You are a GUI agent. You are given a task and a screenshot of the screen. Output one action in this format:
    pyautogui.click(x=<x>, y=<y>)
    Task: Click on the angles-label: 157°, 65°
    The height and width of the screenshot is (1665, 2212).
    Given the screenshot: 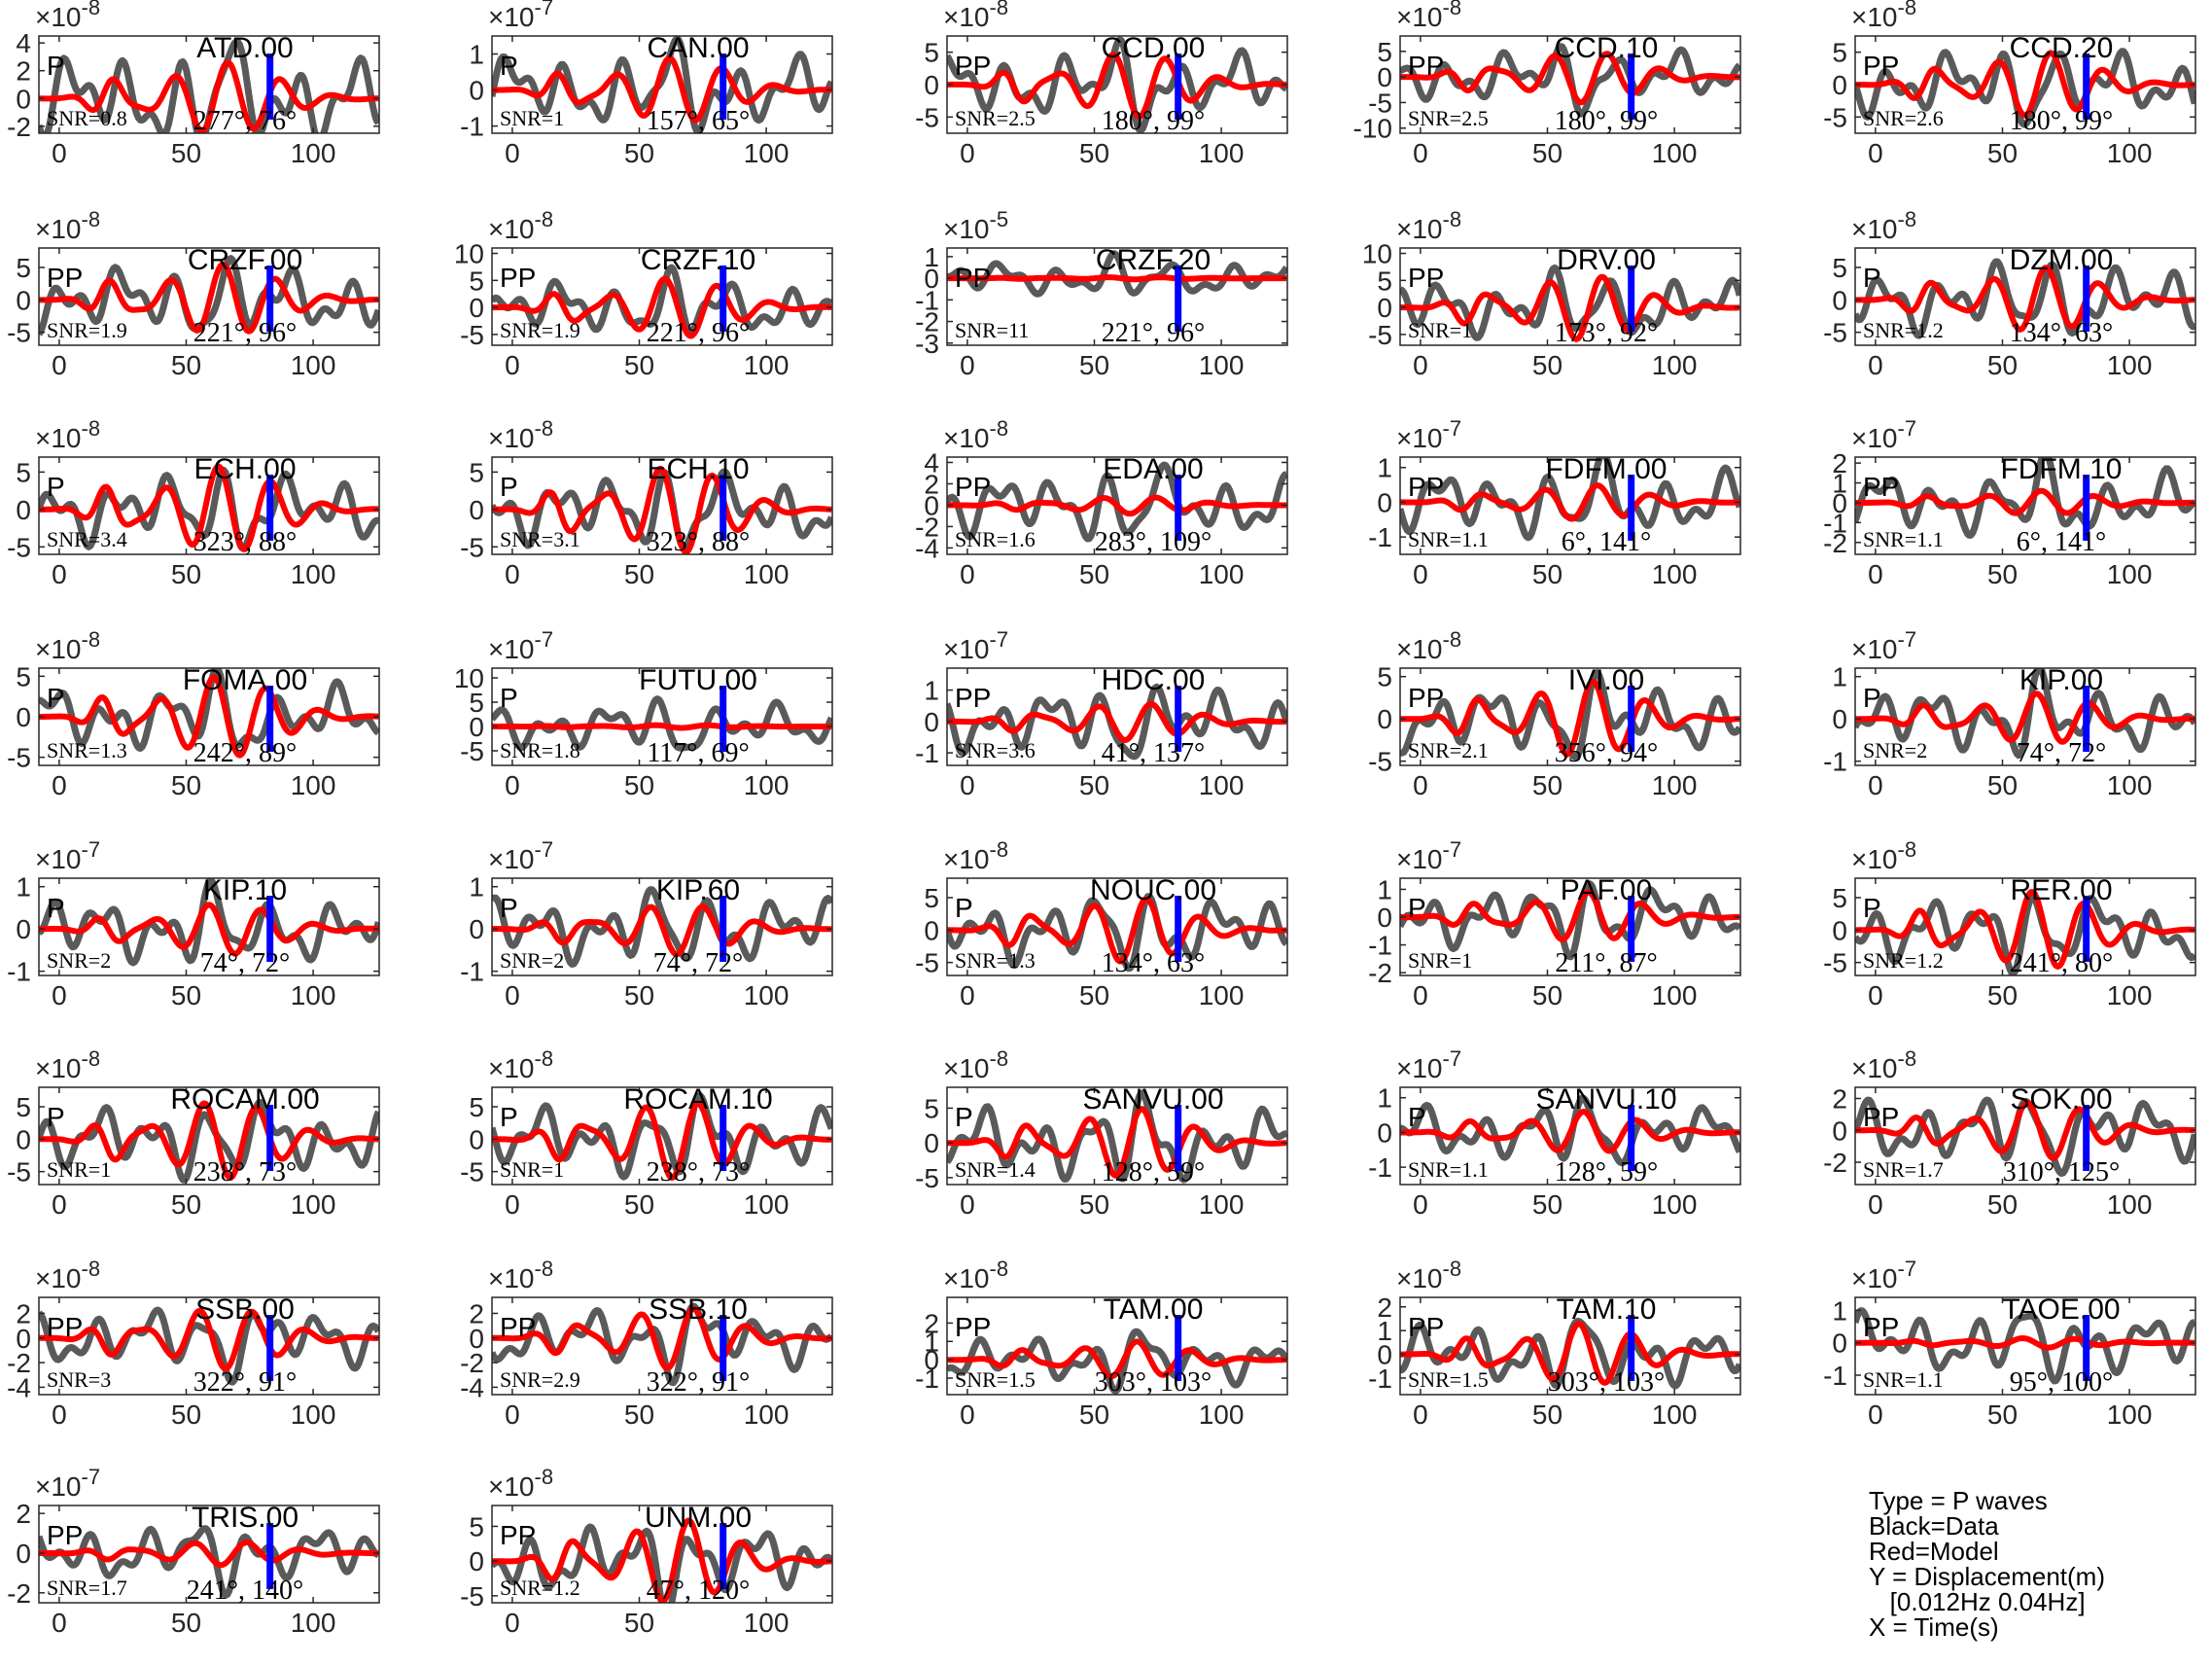 What is the action you would take?
    pyautogui.click(x=698, y=121)
    